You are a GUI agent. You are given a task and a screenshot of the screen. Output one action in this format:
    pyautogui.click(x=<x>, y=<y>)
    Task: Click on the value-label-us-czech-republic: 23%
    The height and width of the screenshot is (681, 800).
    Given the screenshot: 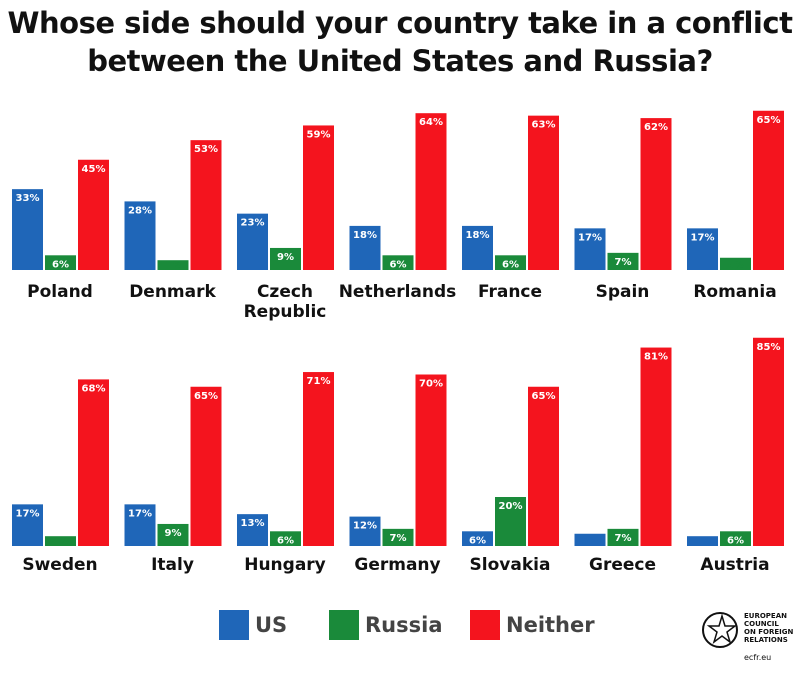 What is the action you would take?
    pyautogui.click(x=253, y=223)
    